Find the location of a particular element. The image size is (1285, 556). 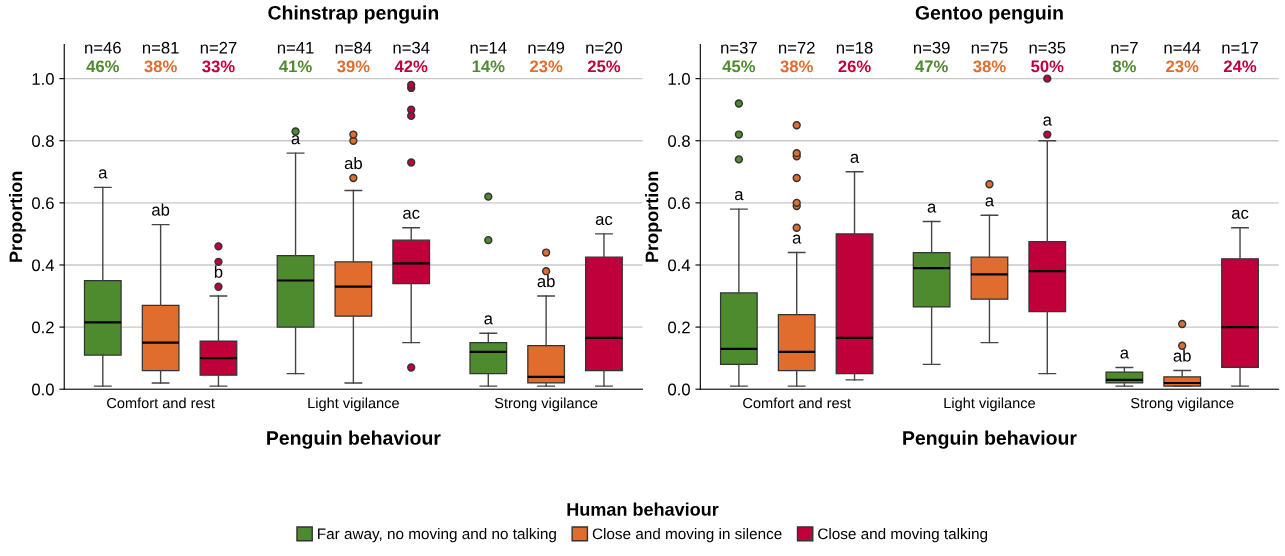

annotation: 8% is located at coordinates (1124, 66).